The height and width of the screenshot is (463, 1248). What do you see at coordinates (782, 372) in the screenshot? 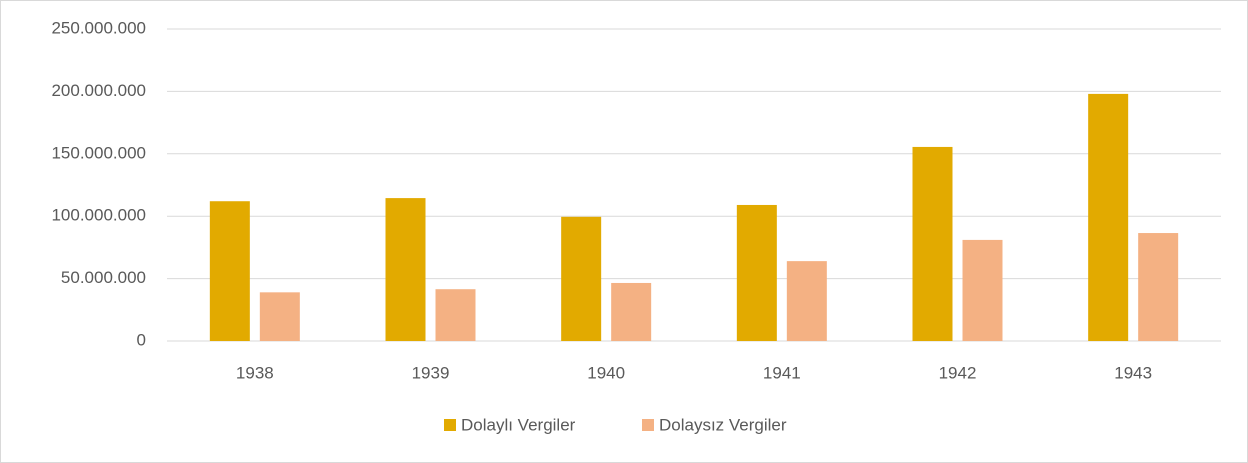
I see `x-tick-label: 1941` at bounding box center [782, 372].